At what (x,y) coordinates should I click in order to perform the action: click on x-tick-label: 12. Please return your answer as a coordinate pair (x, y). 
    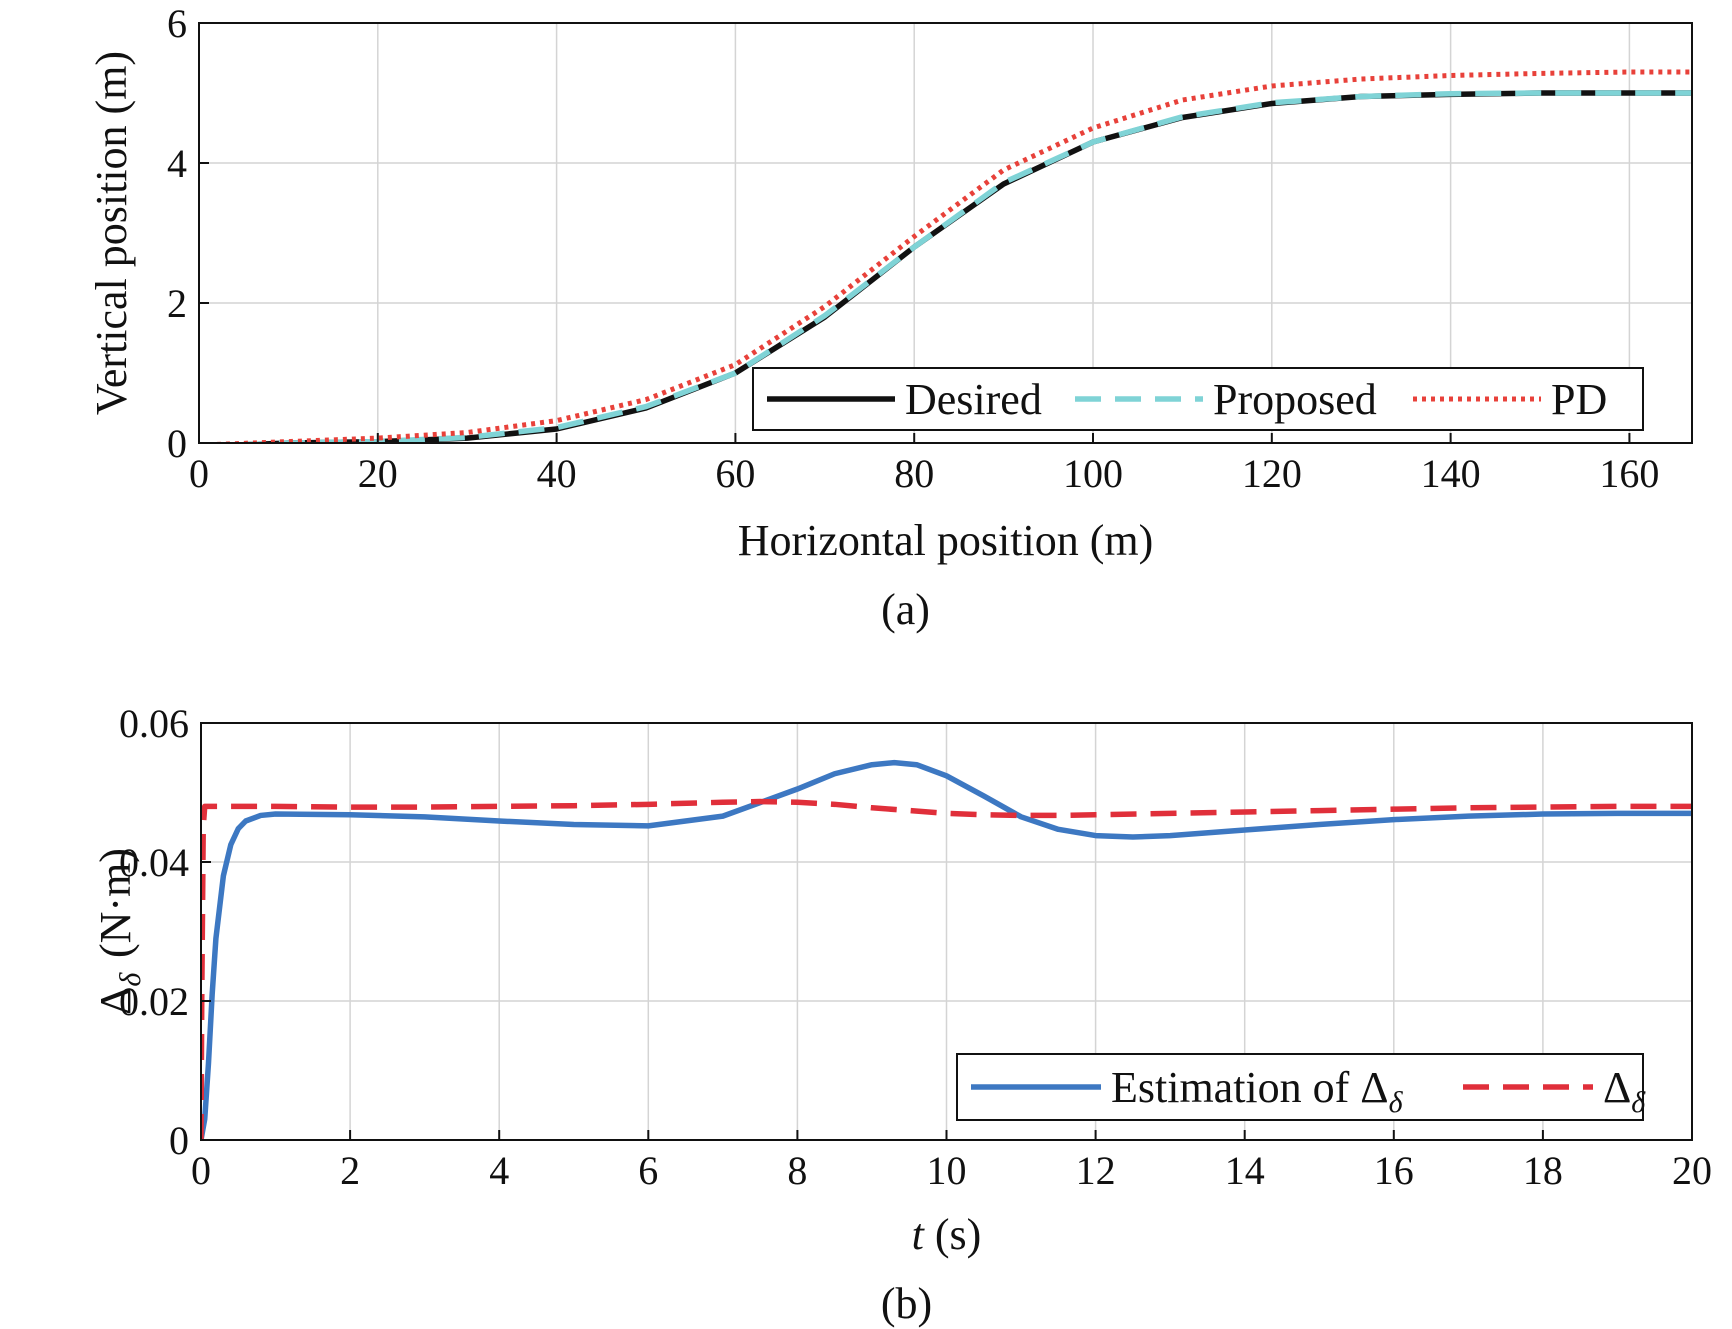
    Looking at the image, I should click on (1096, 1170).